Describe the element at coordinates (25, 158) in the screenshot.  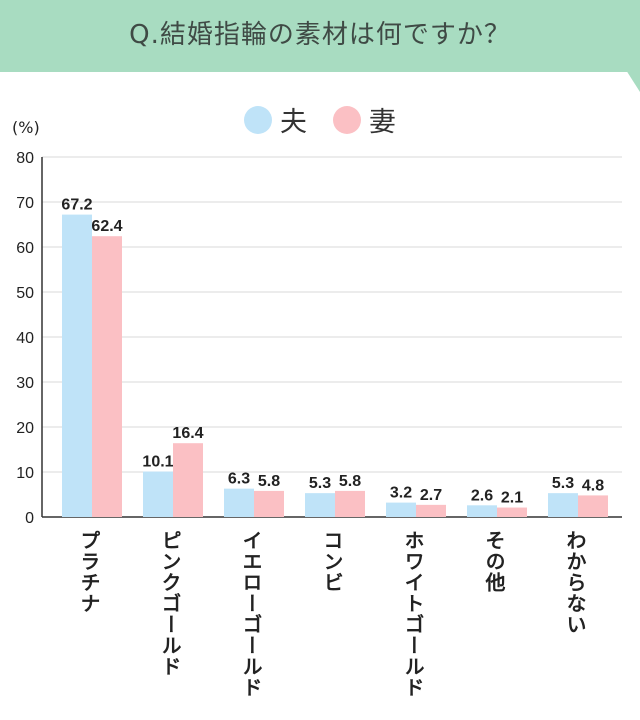
I see `y-tick-label: 80` at that location.